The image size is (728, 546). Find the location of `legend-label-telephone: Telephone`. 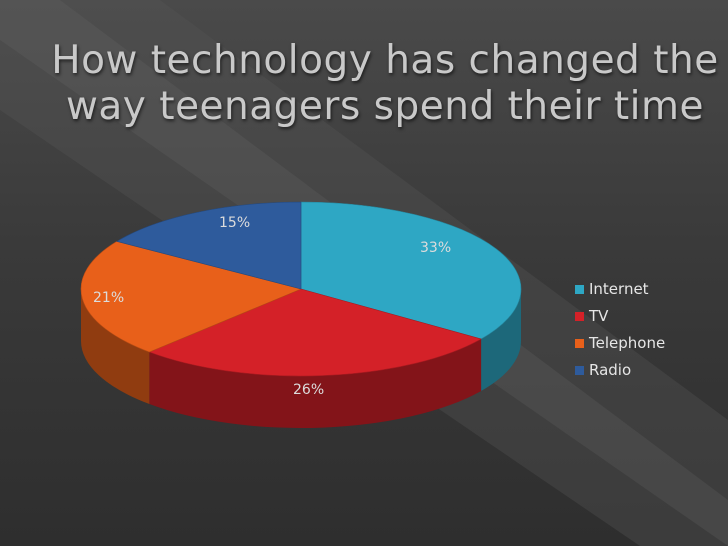

legend-label-telephone: Telephone is located at coordinates (626, 343).